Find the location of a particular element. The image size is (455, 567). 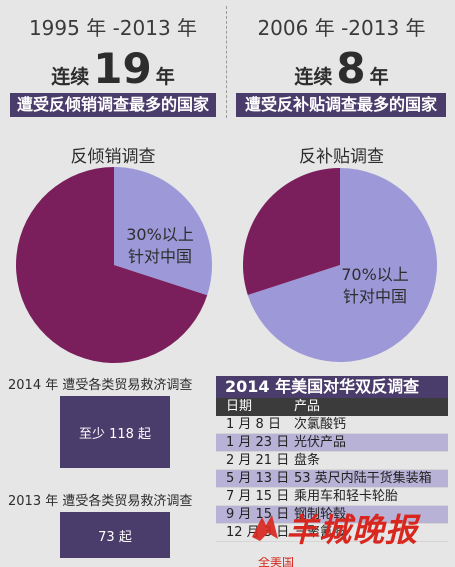

cell-date: 9 月 15 日 is located at coordinates (258, 514).